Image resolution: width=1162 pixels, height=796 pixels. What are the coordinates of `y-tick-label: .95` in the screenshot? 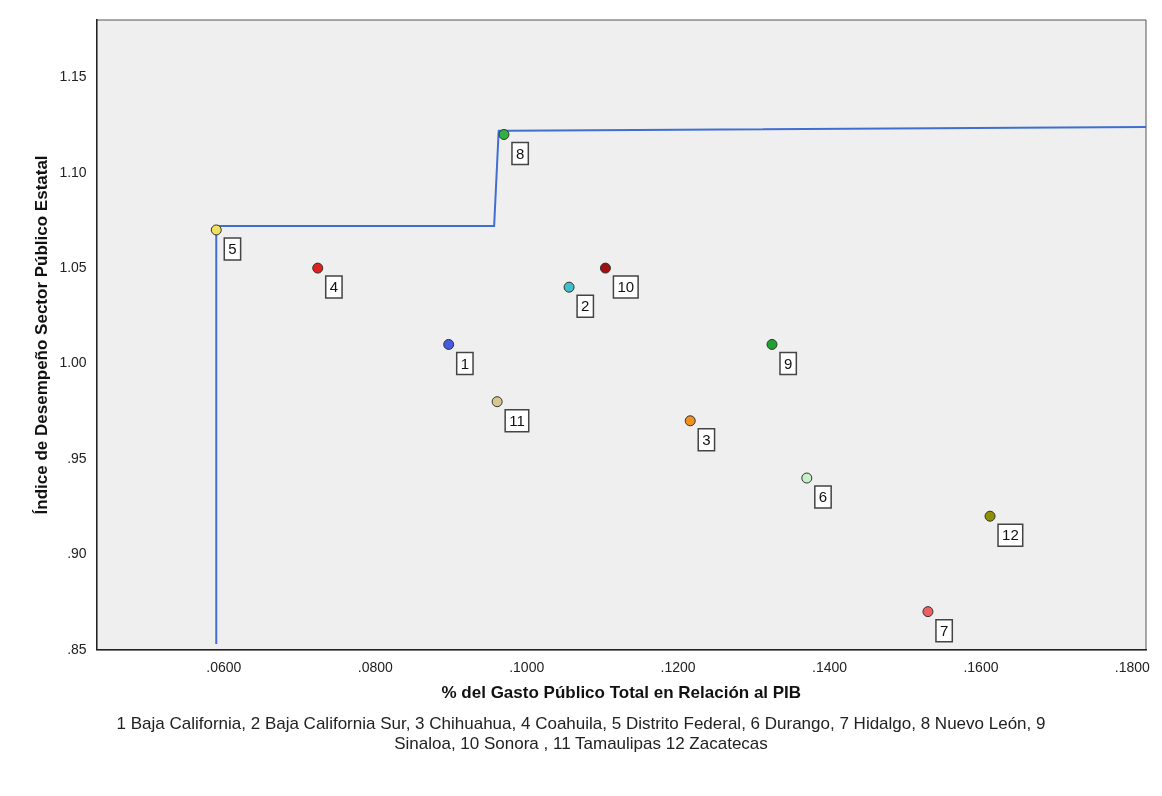 It's located at (77, 457).